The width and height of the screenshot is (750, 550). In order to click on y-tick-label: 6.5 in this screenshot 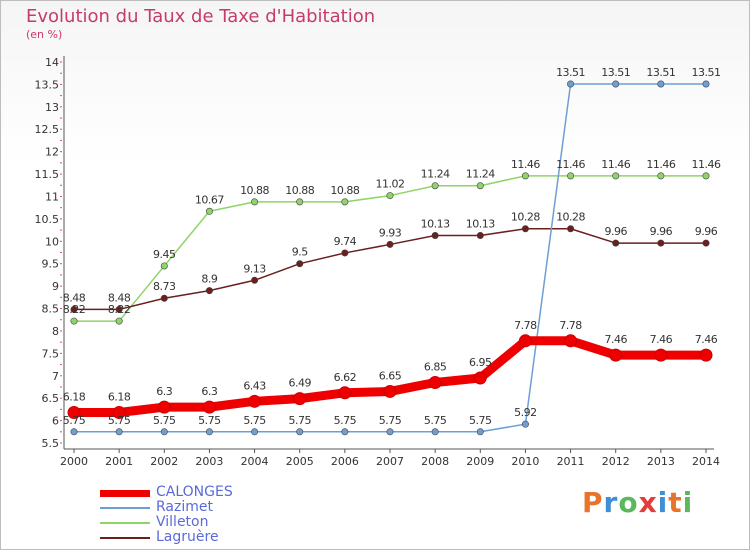, I will do `click(51, 398)`.